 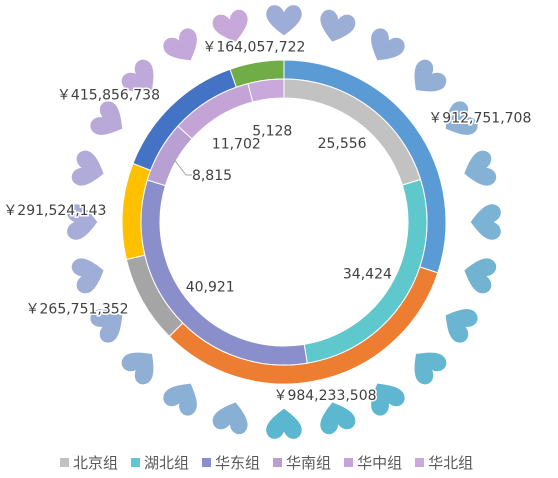 I want to click on inner-data-label: 40,921, so click(x=210, y=288).